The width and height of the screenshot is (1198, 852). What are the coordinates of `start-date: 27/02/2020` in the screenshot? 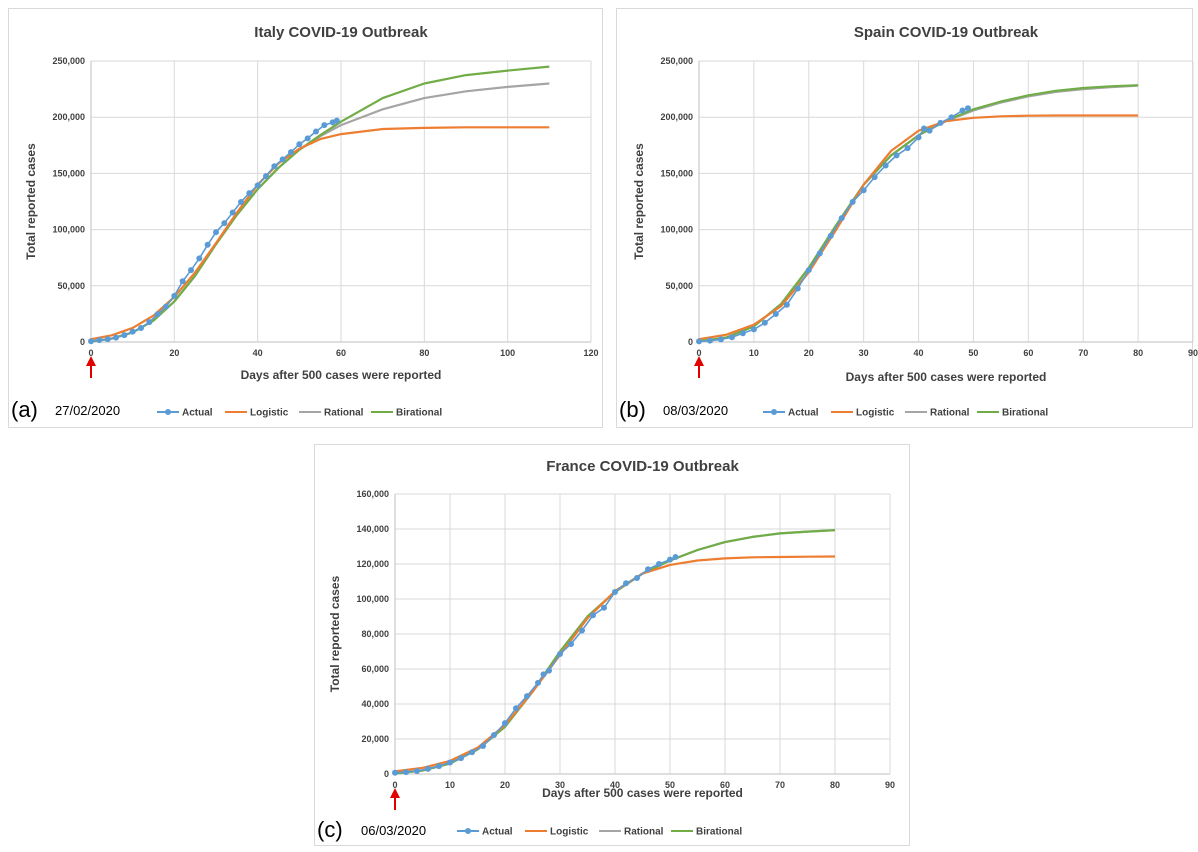 It's located at (87, 410).